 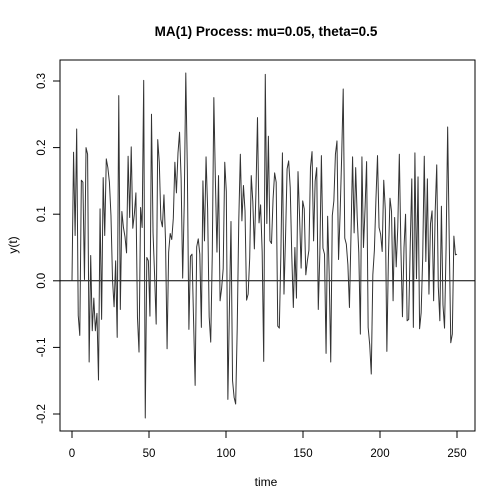 I want to click on x-tick-label: 250, so click(x=456, y=454).